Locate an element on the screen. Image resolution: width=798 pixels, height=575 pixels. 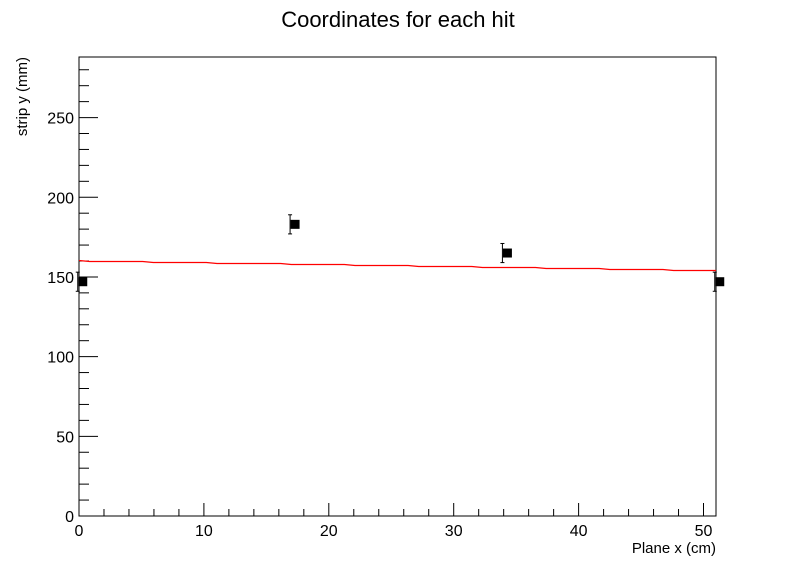
y-tick-label: 50 is located at coordinates (65, 437).